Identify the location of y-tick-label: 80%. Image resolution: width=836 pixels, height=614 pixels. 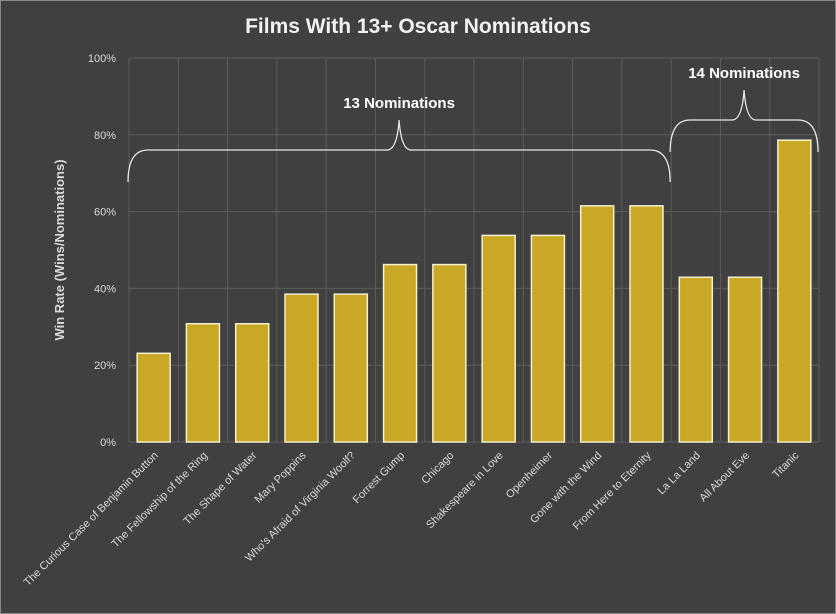
(105, 136).